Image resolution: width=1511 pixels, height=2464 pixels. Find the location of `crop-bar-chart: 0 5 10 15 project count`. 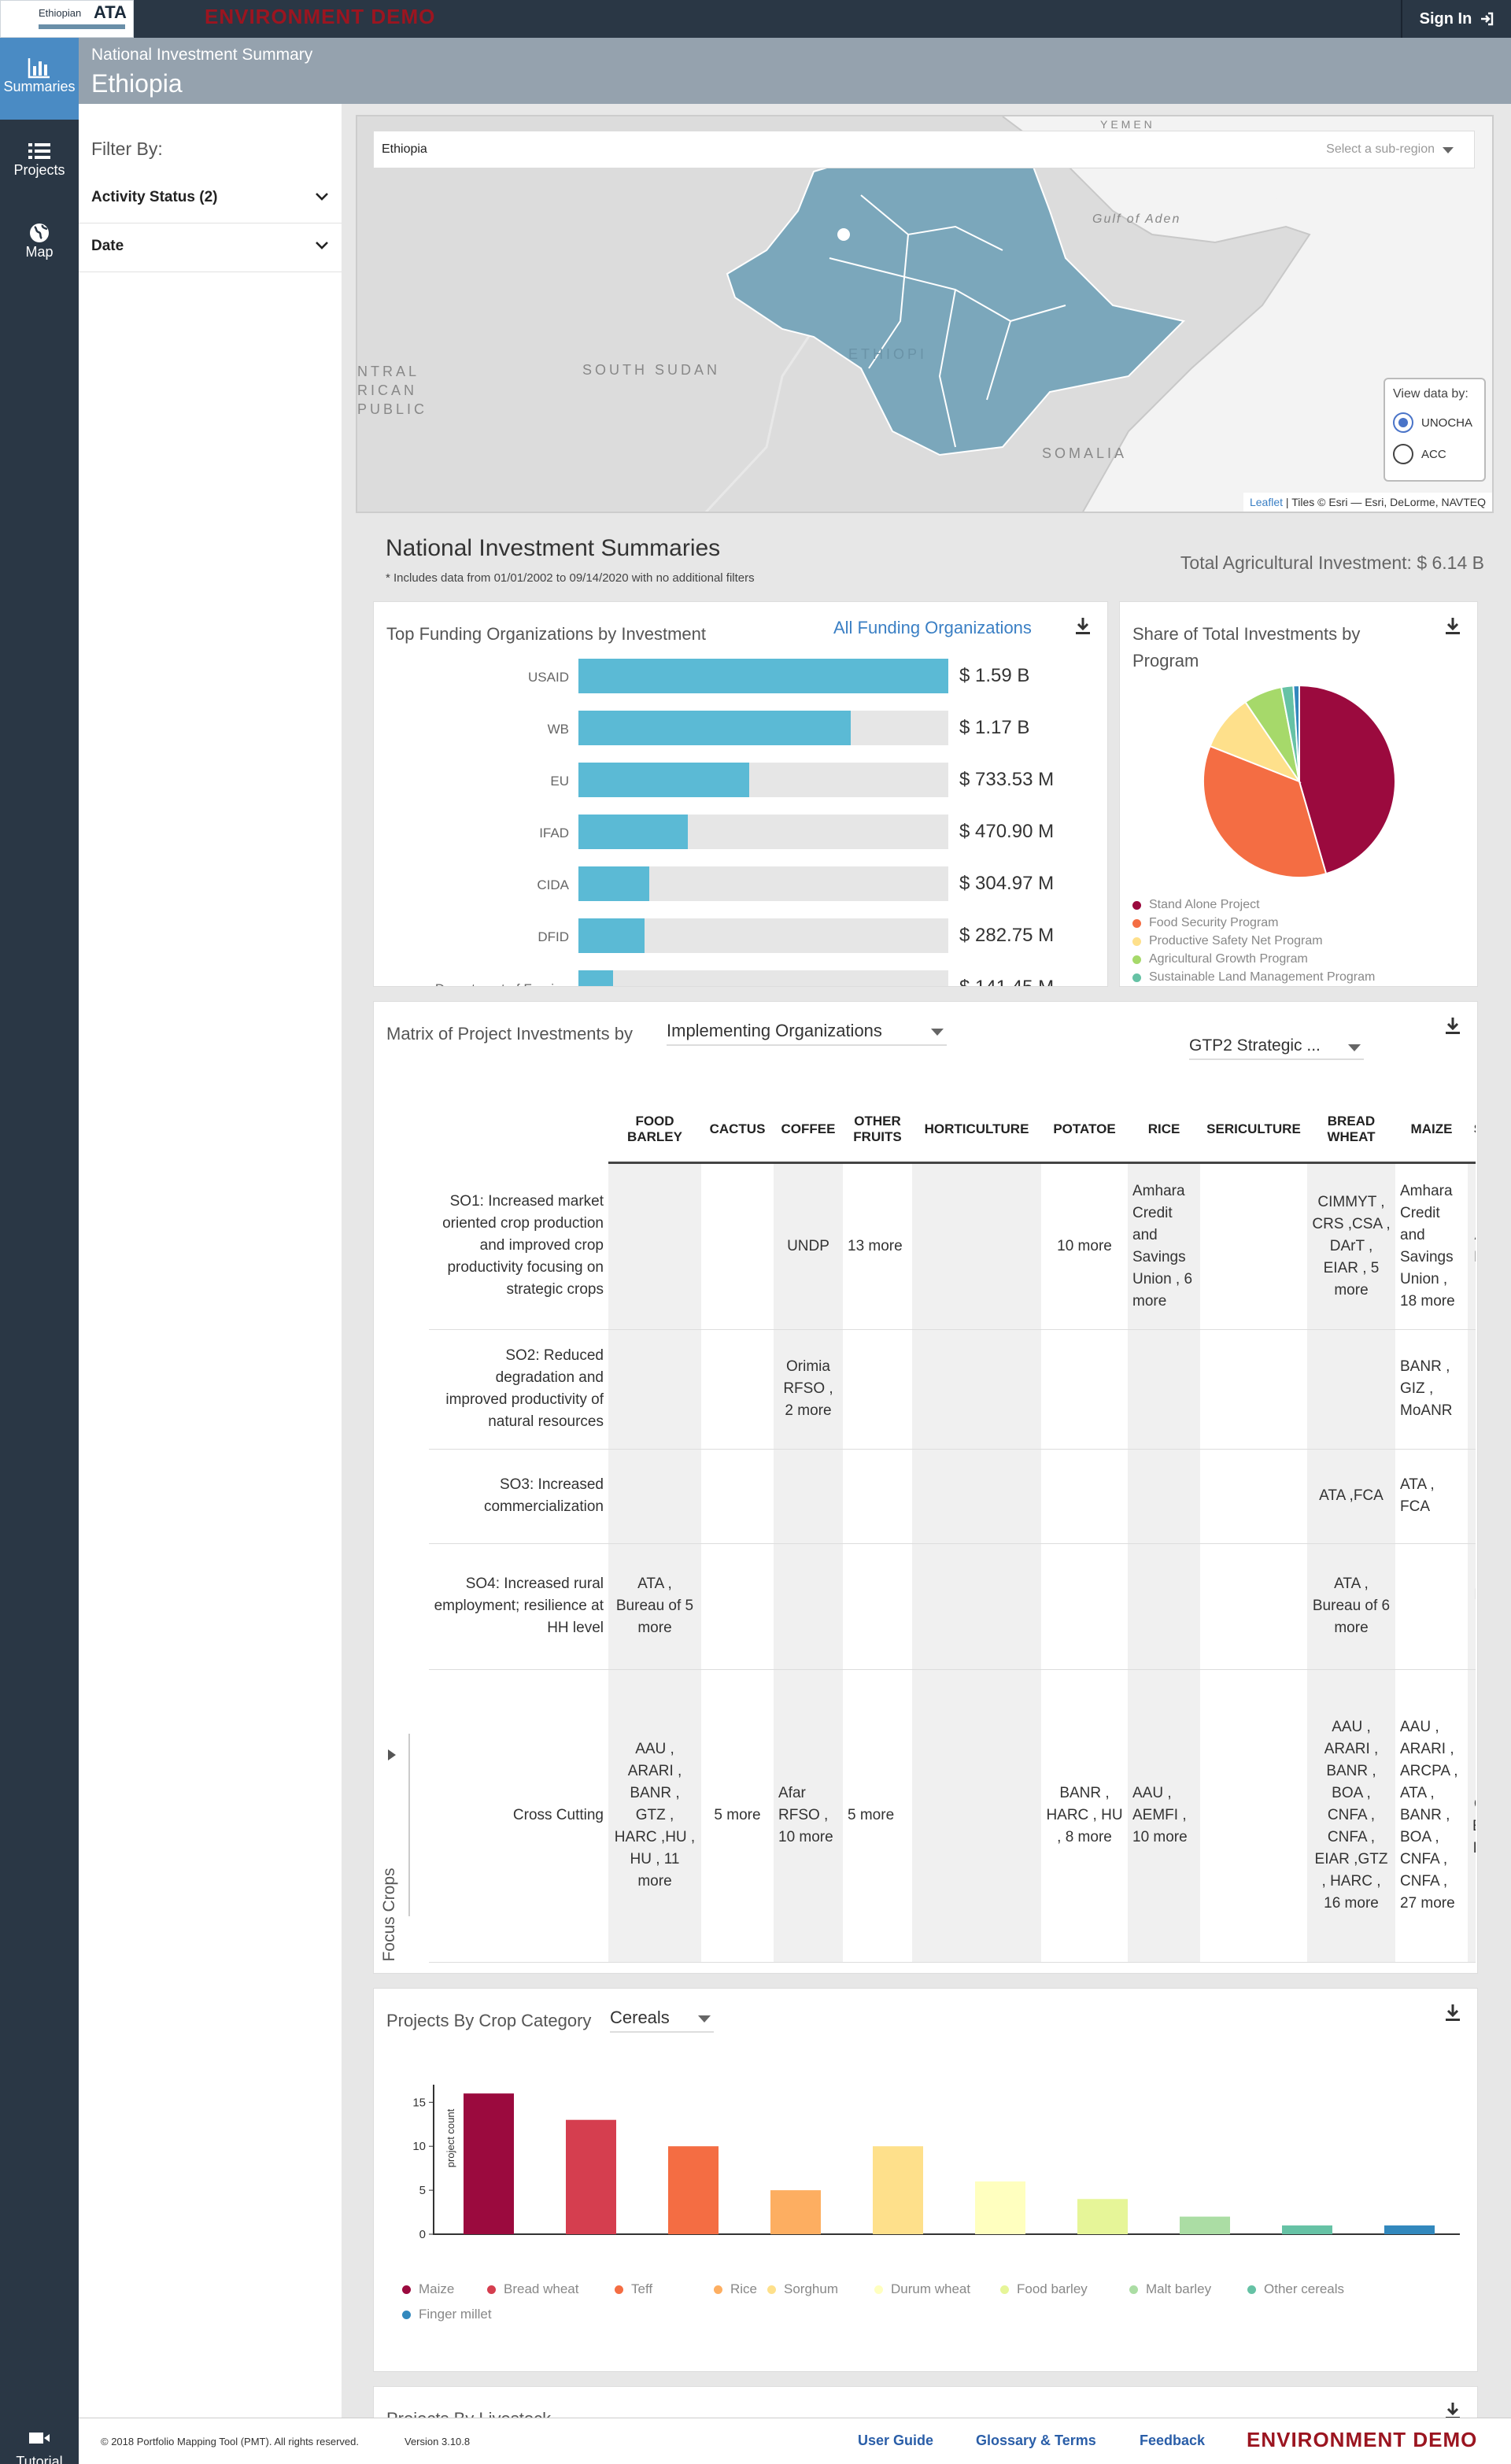

crop-bar-chart: 0 5 10 15 project count is located at coordinates (936, 2163).